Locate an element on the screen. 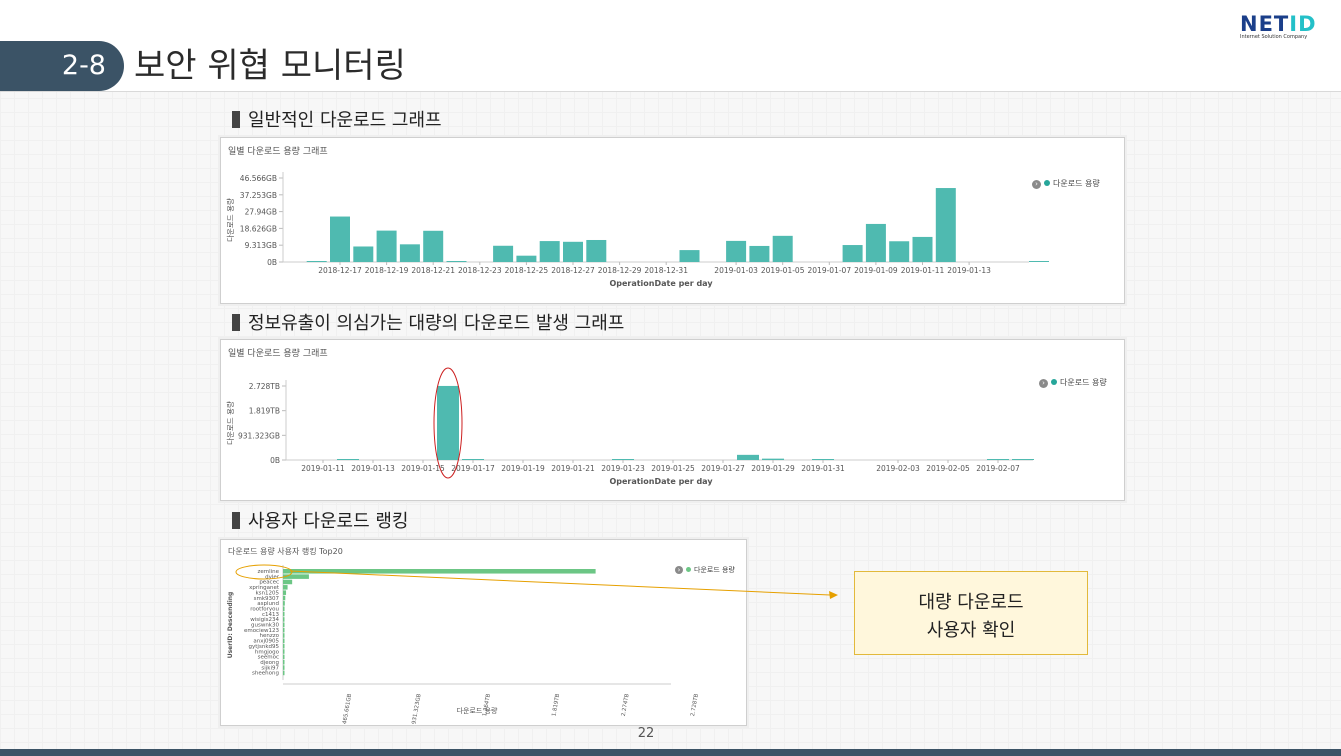  y-tick-label: smk9307 is located at coordinates (267, 599).